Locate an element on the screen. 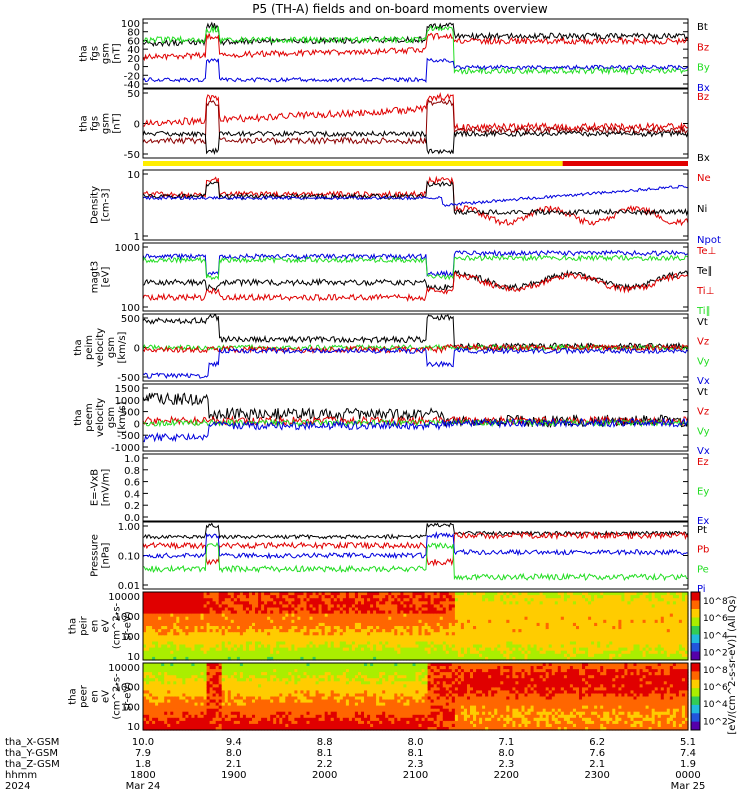 This screenshot has height=800, width=750. ylabel-peem_vel-4: [km/s] is located at coordinates (122, 417).